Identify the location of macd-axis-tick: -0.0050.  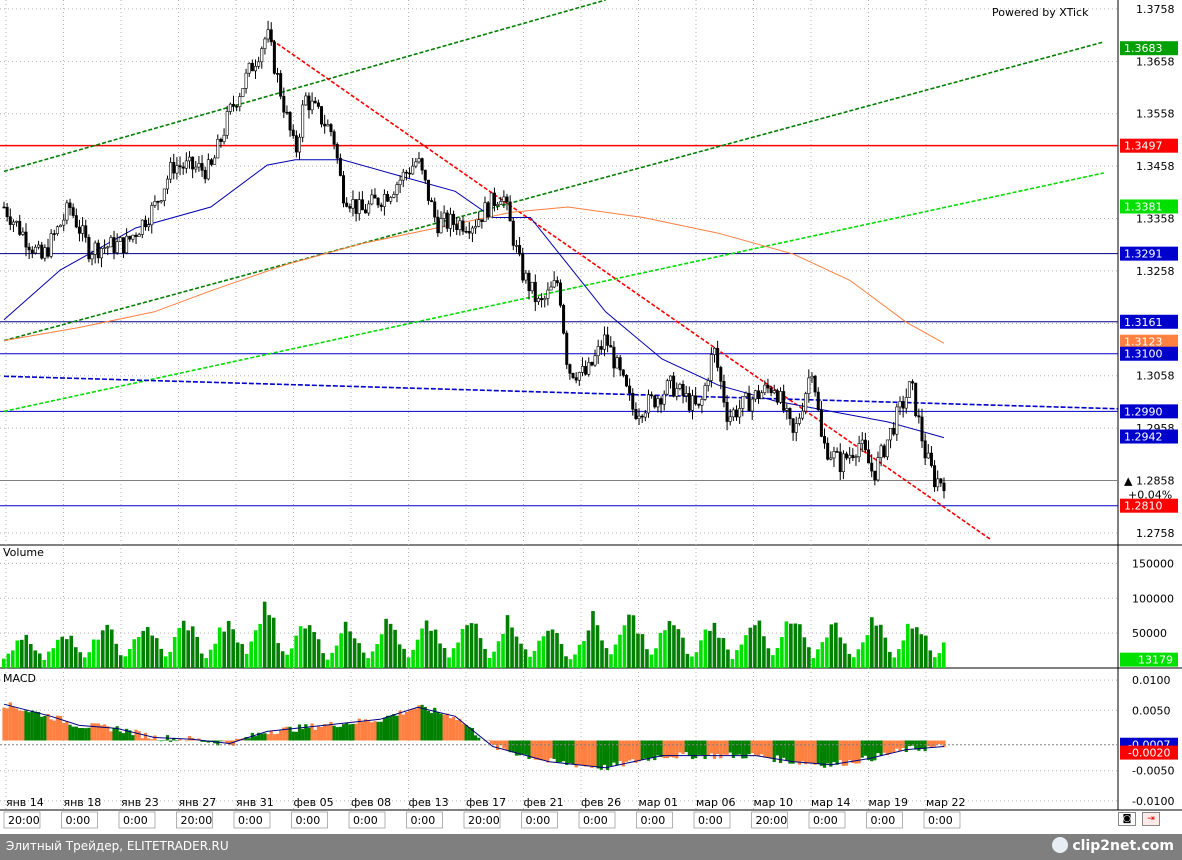
(1153, 771).